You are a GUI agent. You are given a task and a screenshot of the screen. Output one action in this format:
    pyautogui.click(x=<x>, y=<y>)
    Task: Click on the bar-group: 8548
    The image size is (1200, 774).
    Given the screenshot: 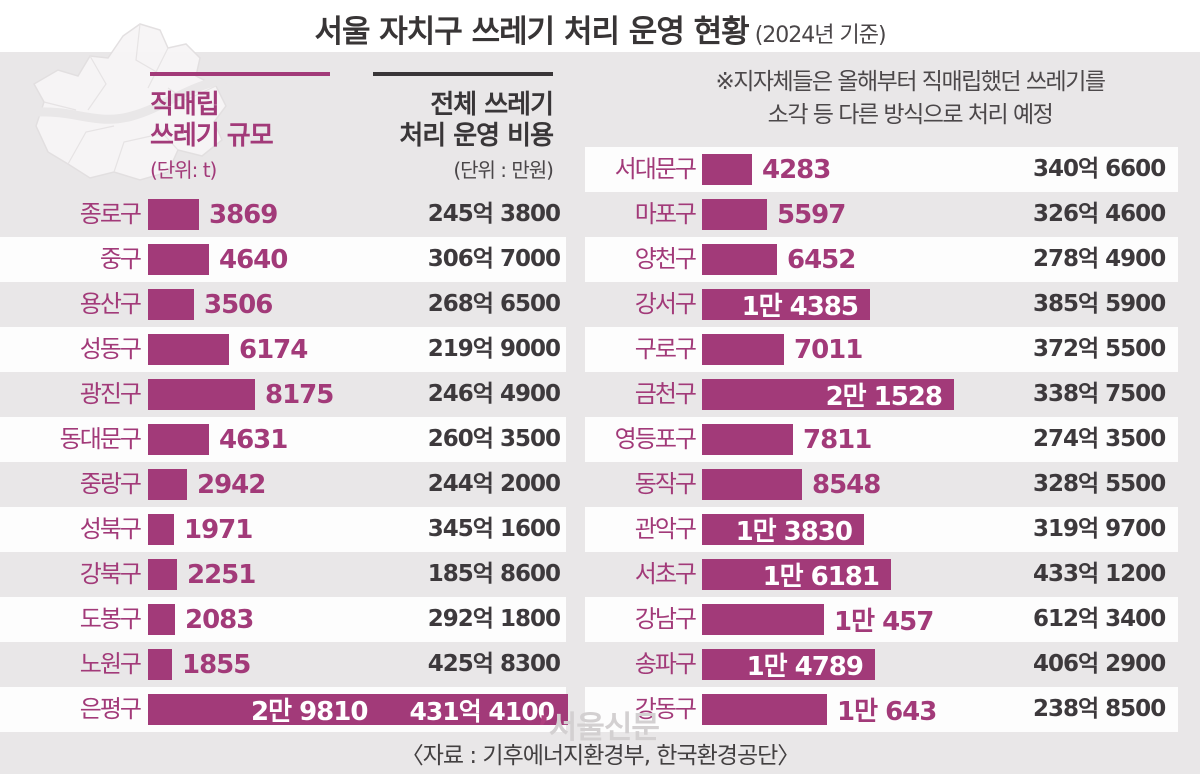 What is the action you would take?
    pyautogui.click(x=791, y=484)
    